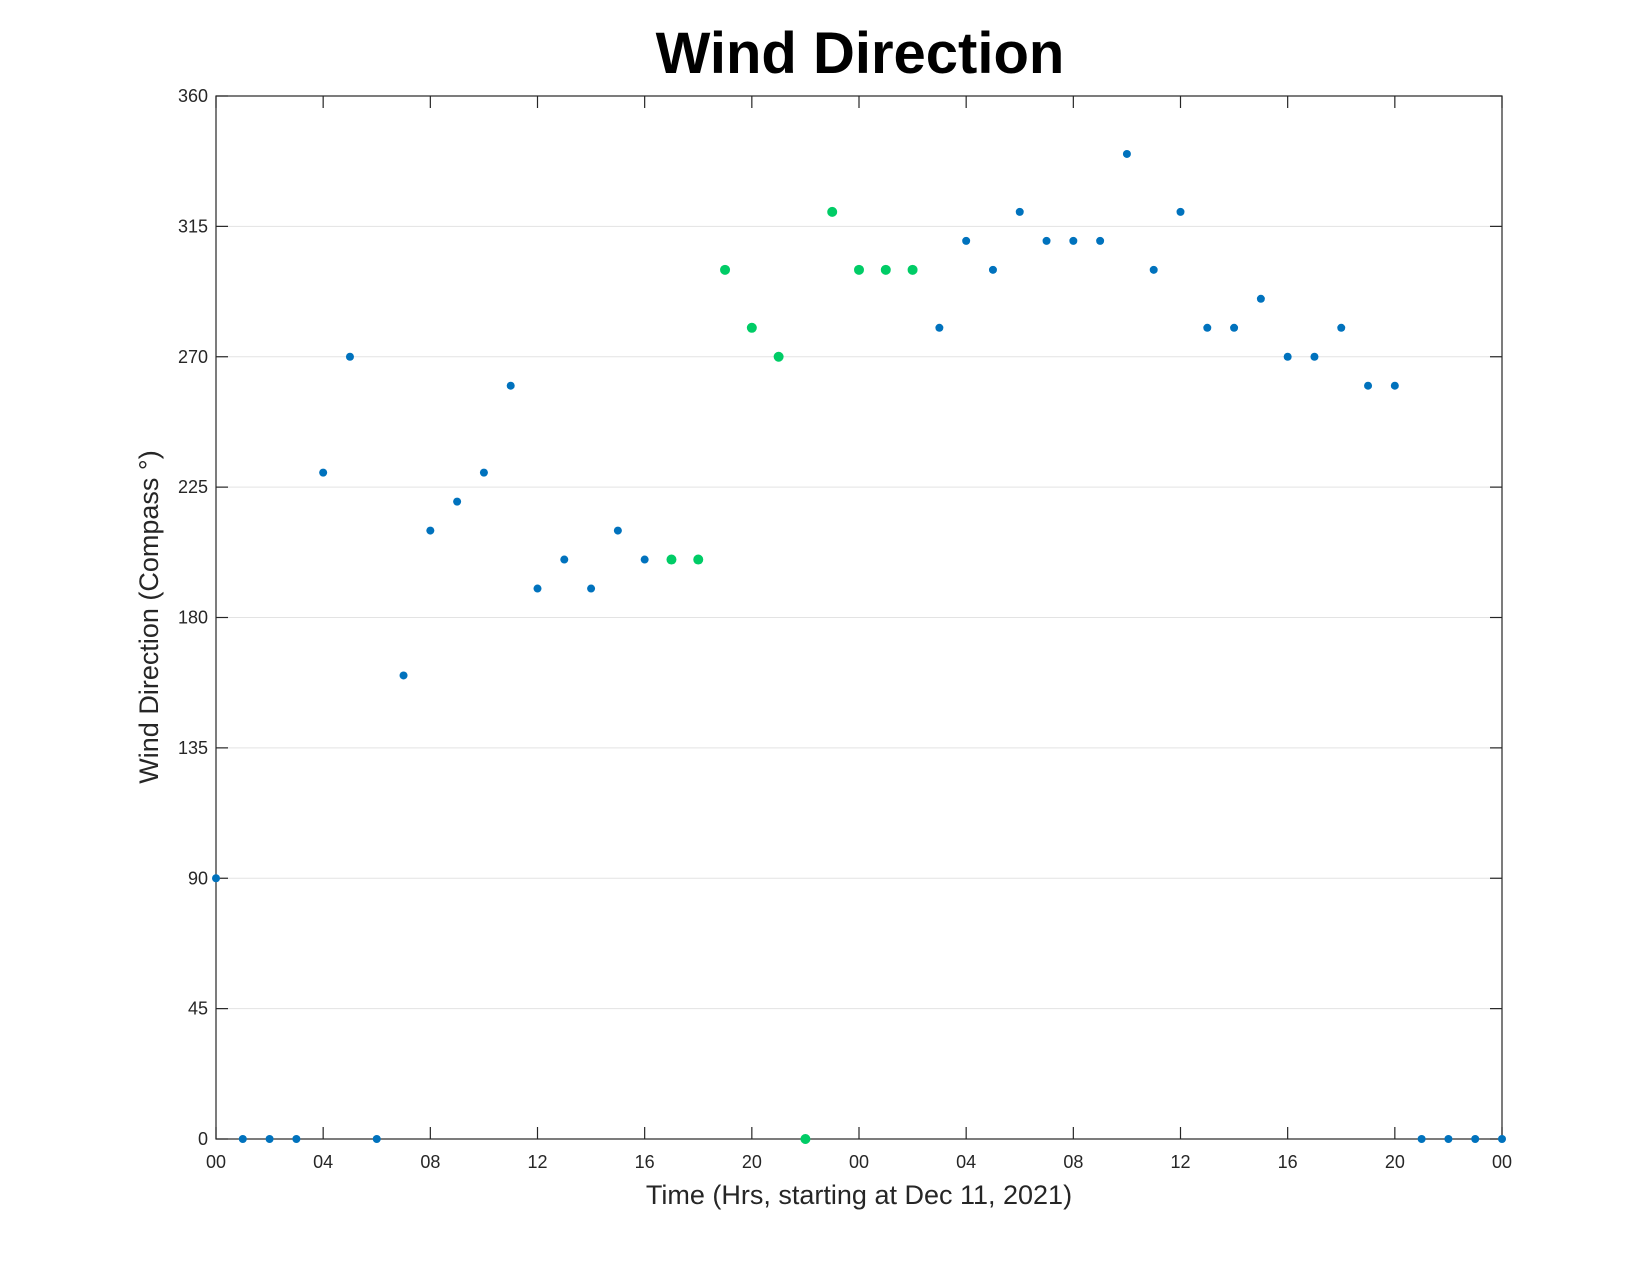 This screenshot has height=1275, width=1650. Describe the element at coordinates (198, 878) in the screenshot. I see `y-tick-label: 90` at that location.